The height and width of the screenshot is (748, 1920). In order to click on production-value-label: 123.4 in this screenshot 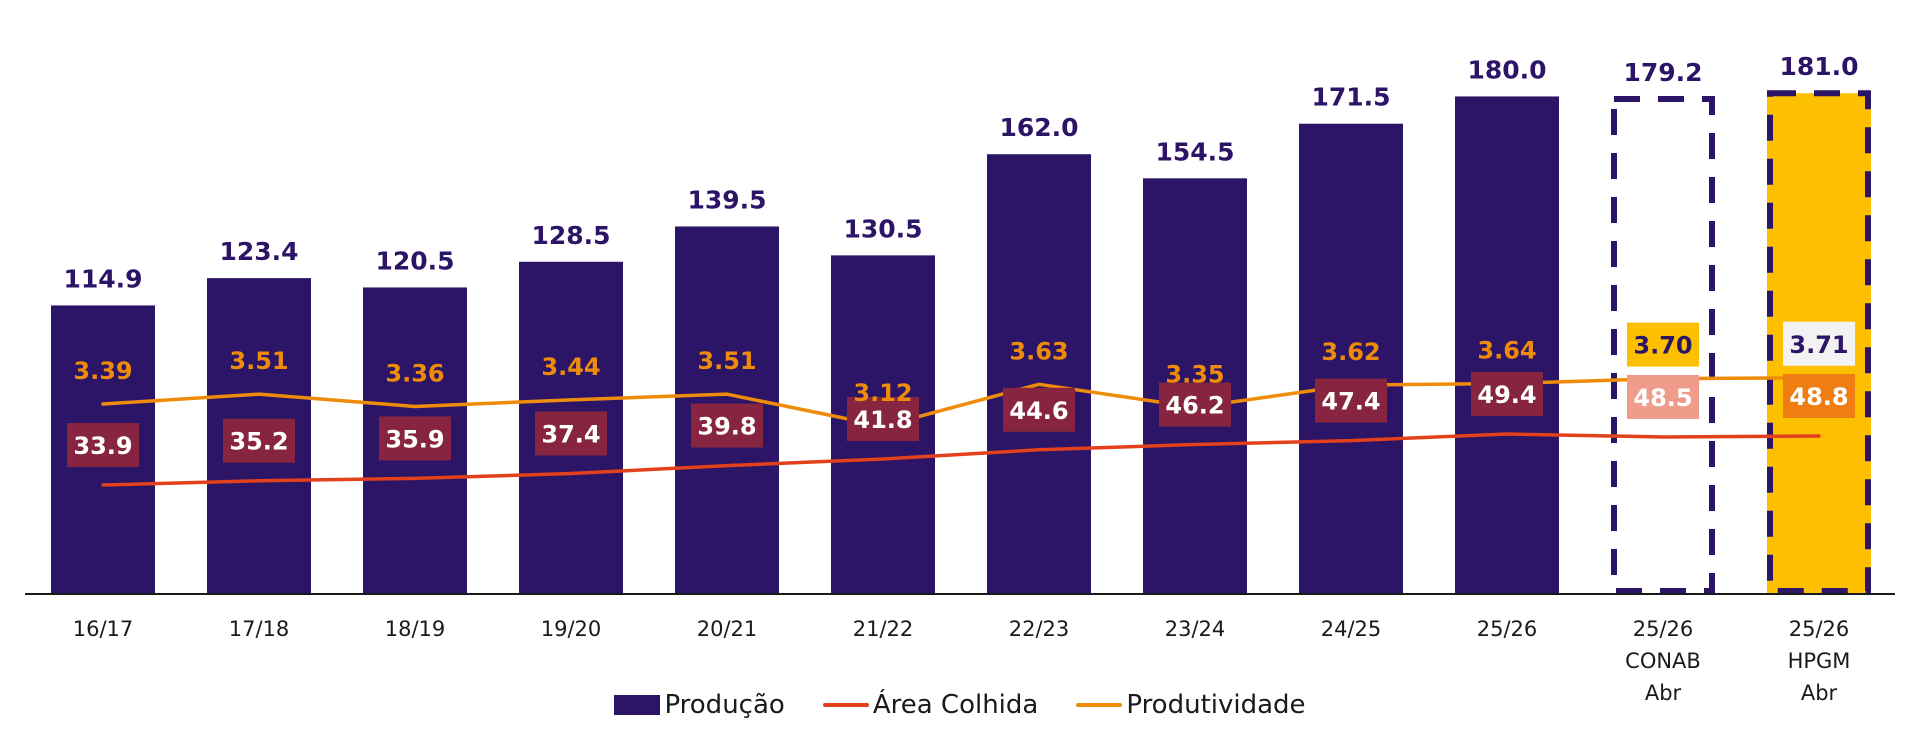, I will do `click(258, 251)`.